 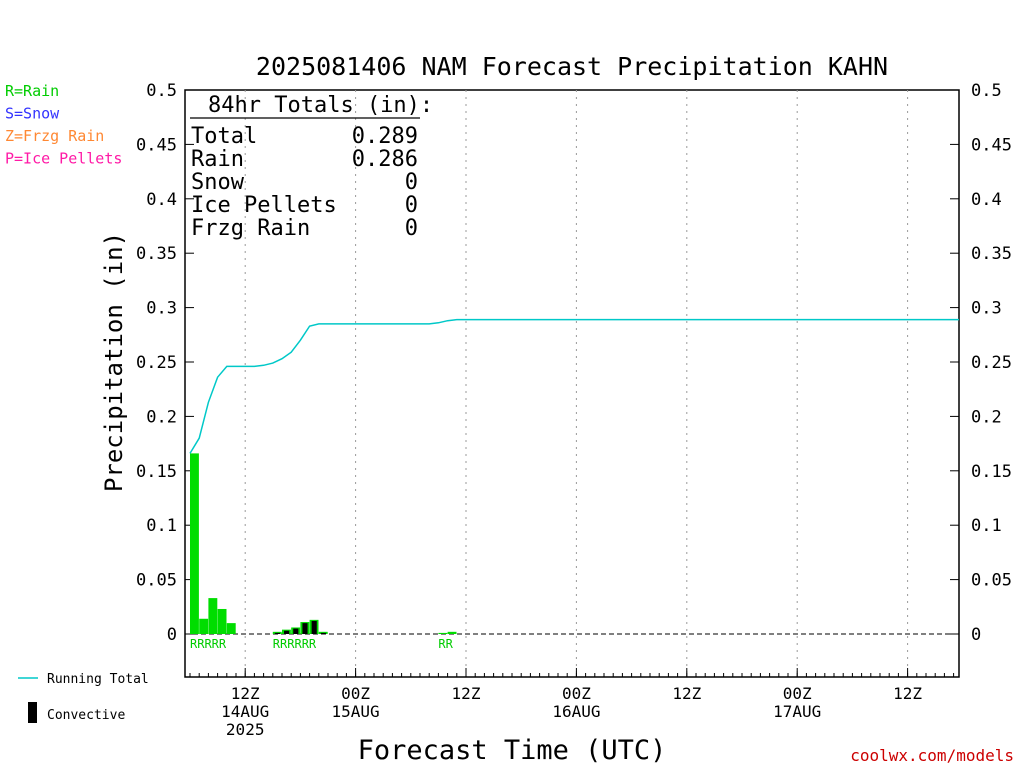 What do you see at coordinates (156, 472) in the screenshot?
I see `y-tick-label-left: 0.15` at bounding box center [156, 472].